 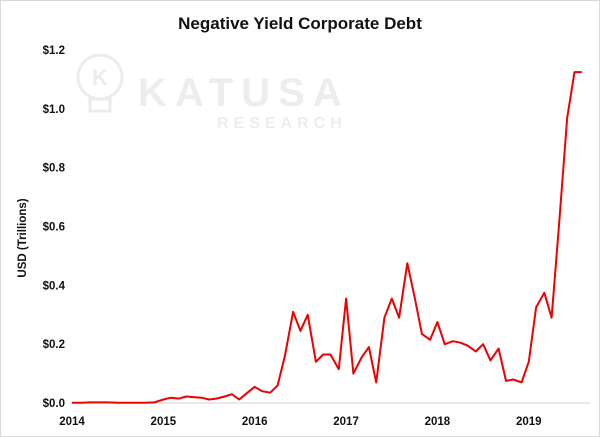 What do you see at coordinates (164, 422) in the screenshot?
I see `x-tick-label: 2015` at bounding box center [164, 422].